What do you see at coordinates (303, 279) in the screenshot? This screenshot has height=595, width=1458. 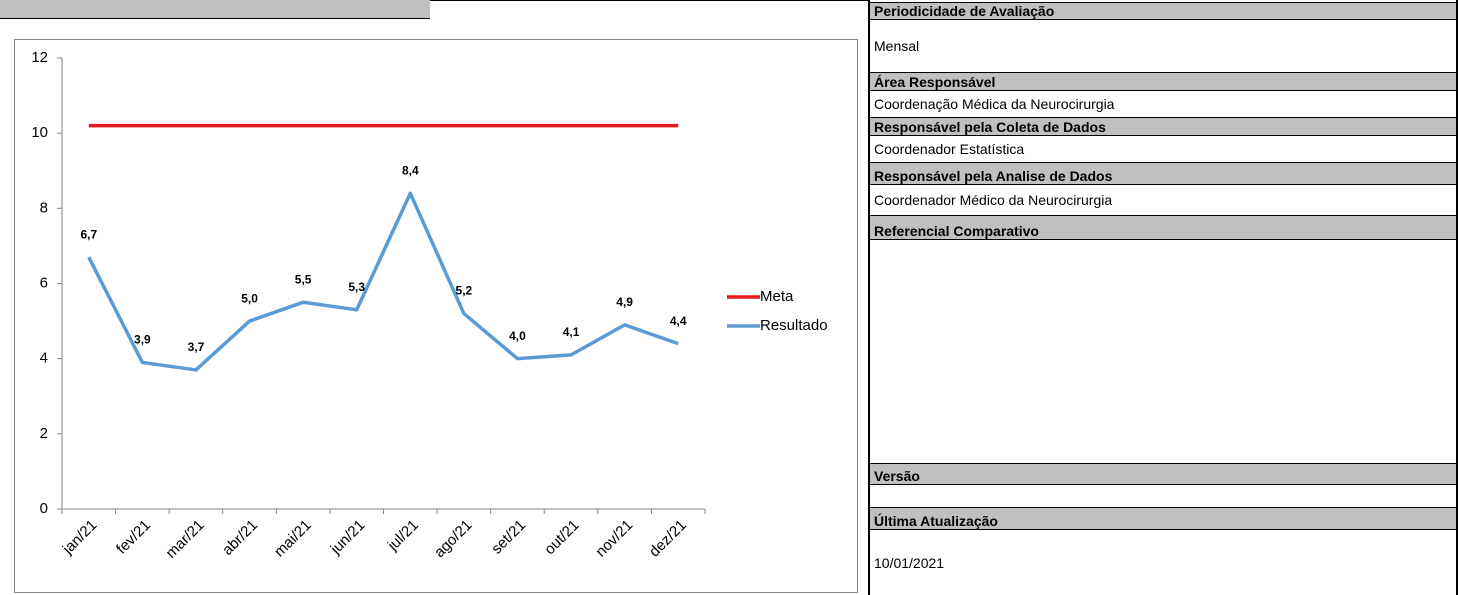 I see `data-label: 5,5` at bounding box center [303, 279].